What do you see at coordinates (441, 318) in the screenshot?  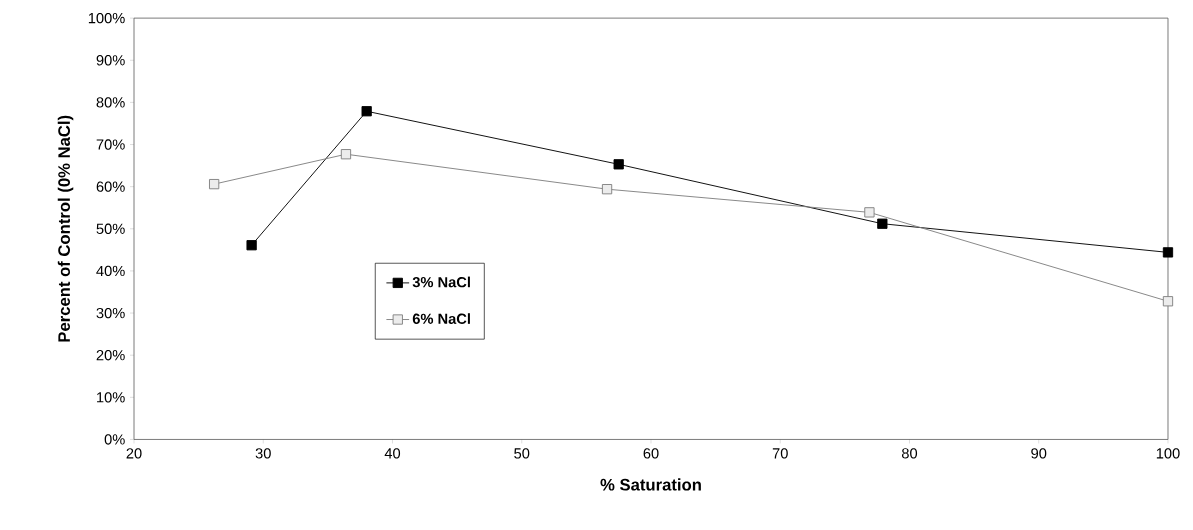 I see `legend-label: 6% NaCl` at bounding box center [441, 318].